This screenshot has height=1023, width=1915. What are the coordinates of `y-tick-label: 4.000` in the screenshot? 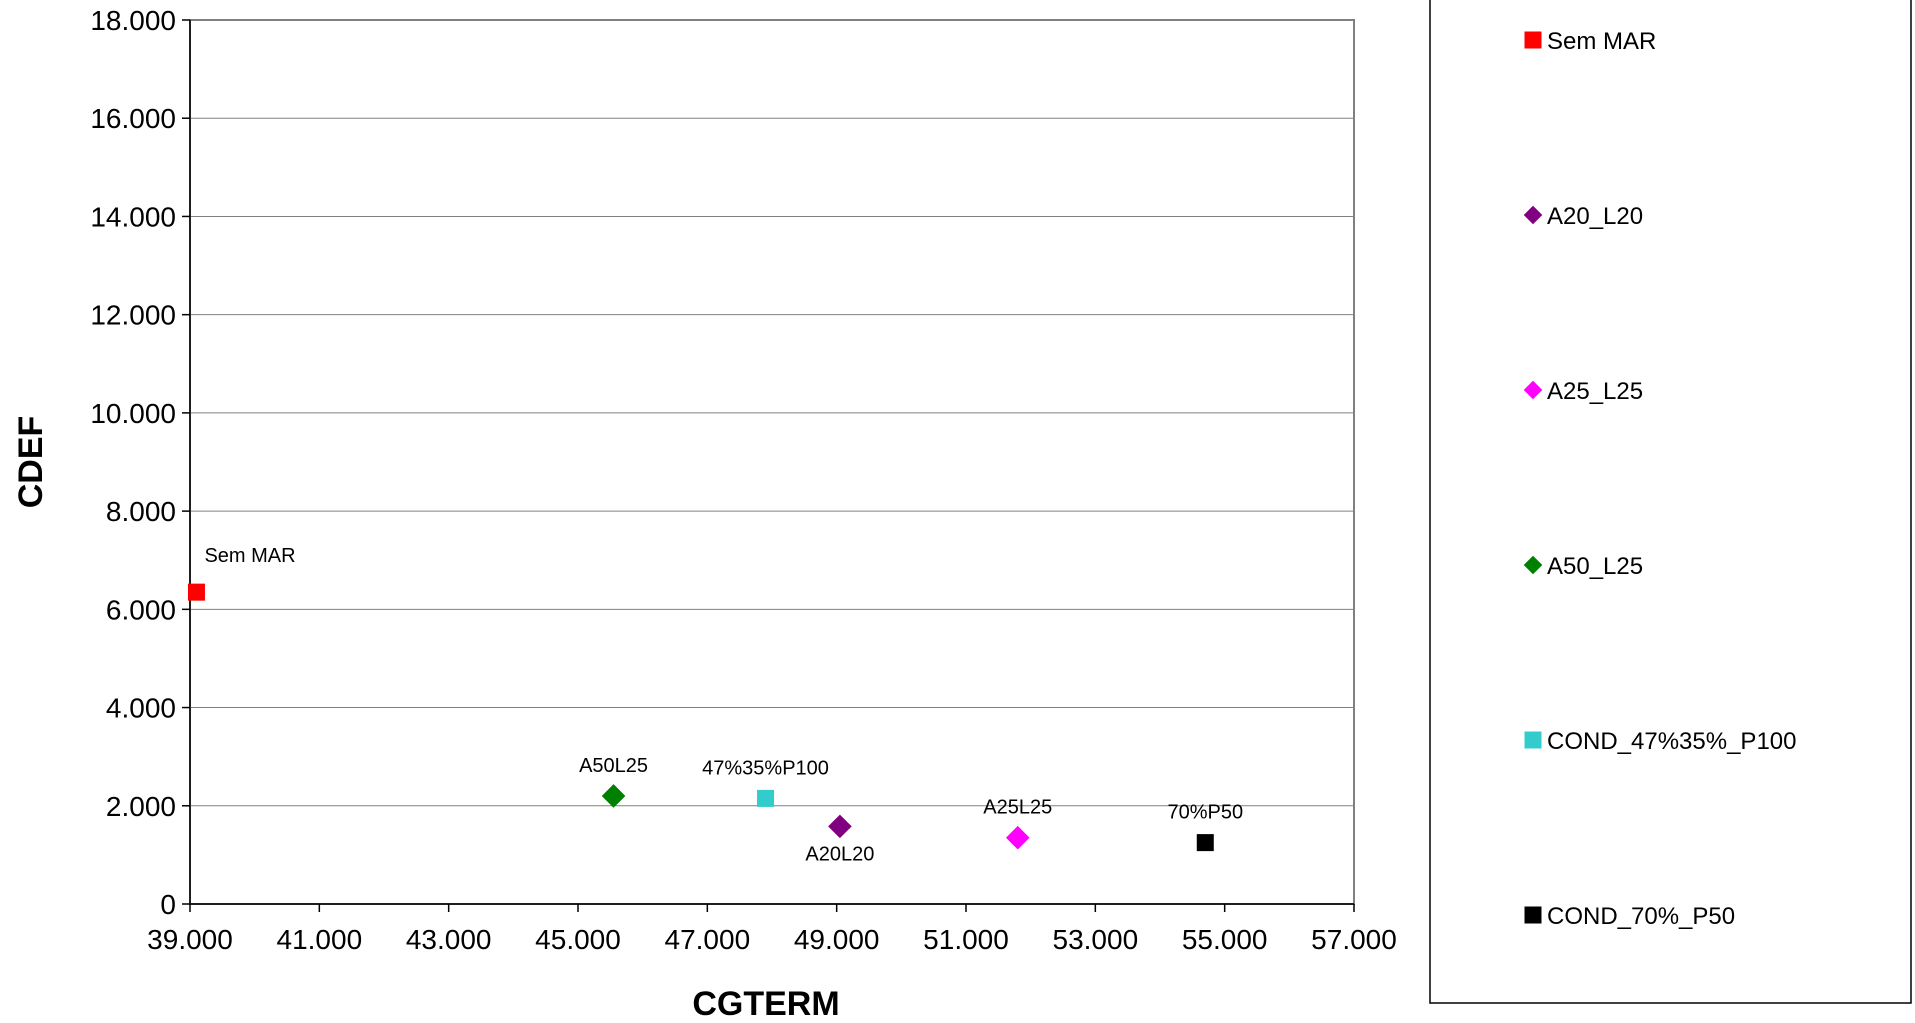 It's located at (141, 708).